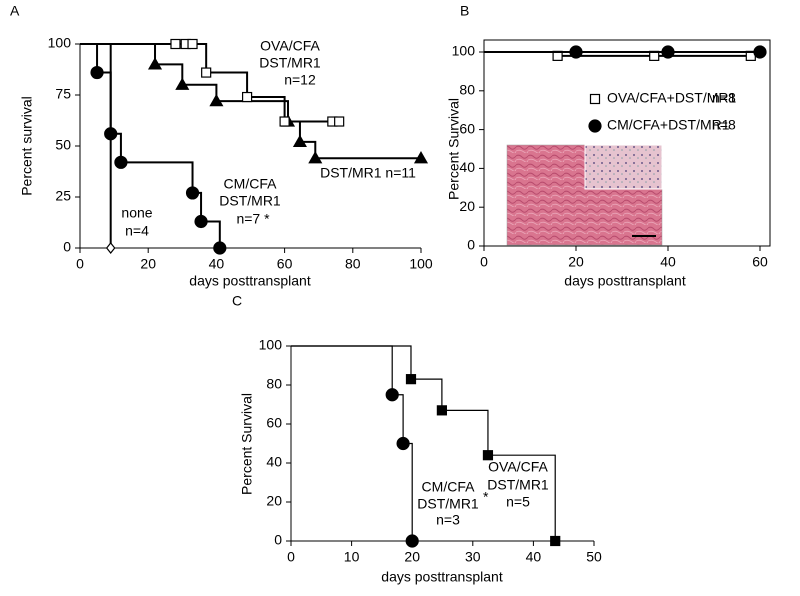 This screenshot has height=596, width=800. I want to click on annotation: *, so click(486, 497).